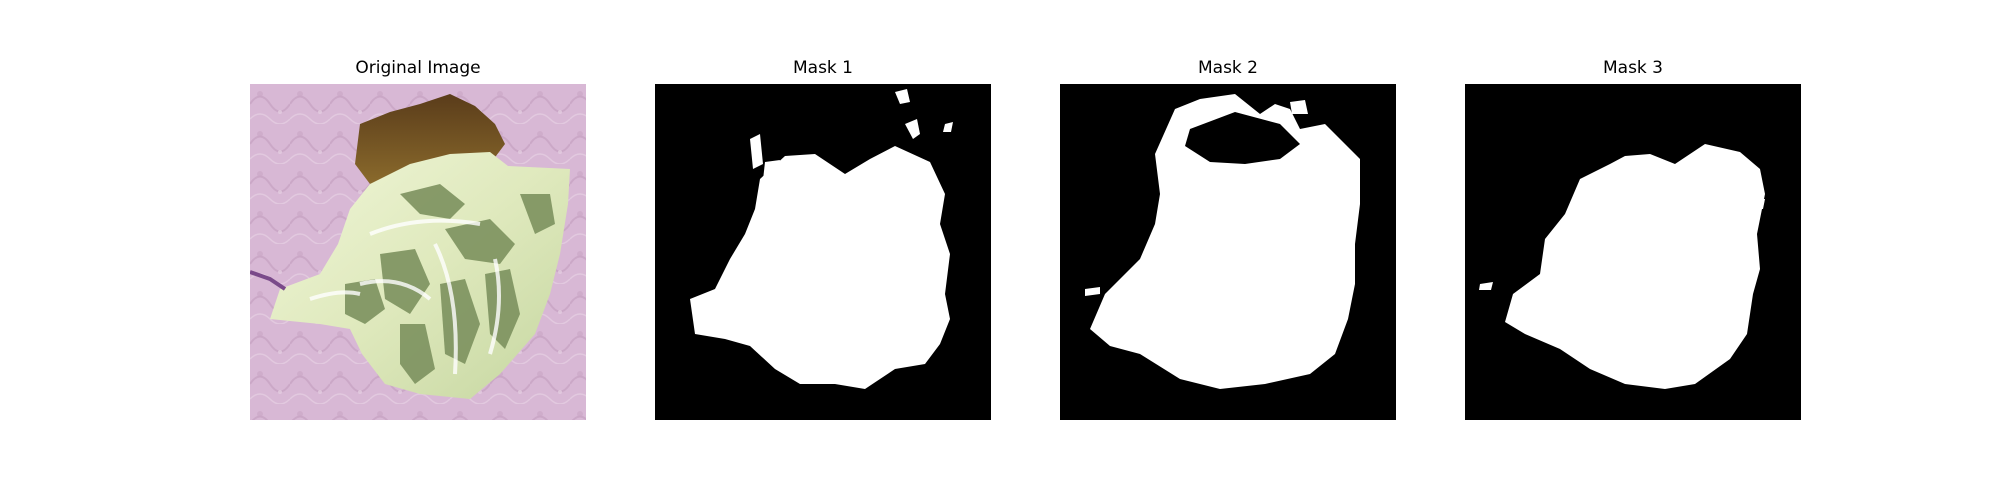 This screenshot has width=2000, height=500. What do you see at coordinates (1227, 68) in the screenshot?
I see `mask-2-title: Mask 2` at bounding box center [1227, 68].